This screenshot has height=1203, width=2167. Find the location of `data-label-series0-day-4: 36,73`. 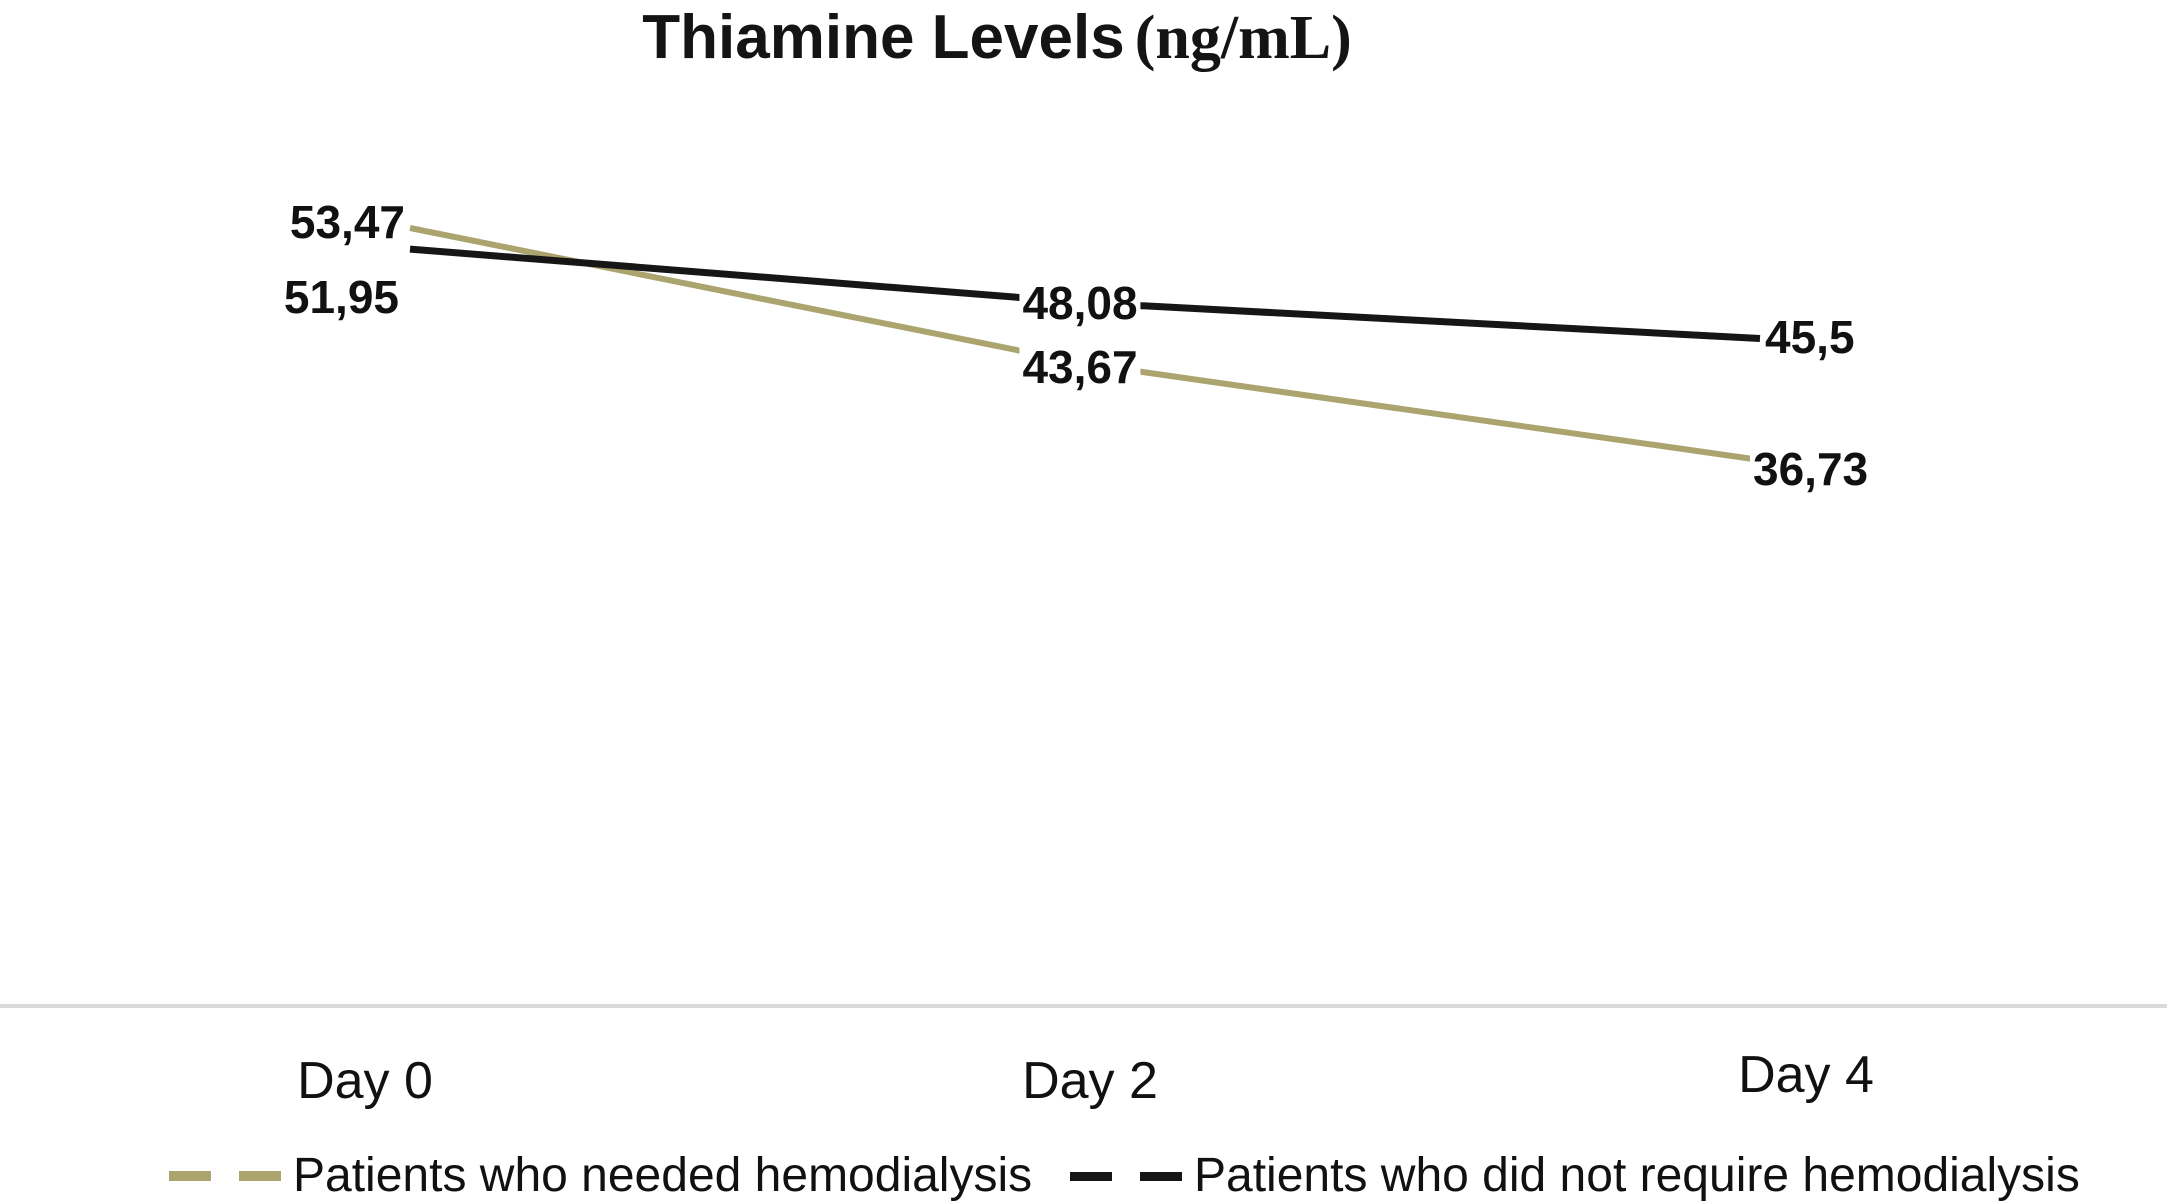

data-label-series0-day-4: 36,73 is located at coordinates (1811, 469).